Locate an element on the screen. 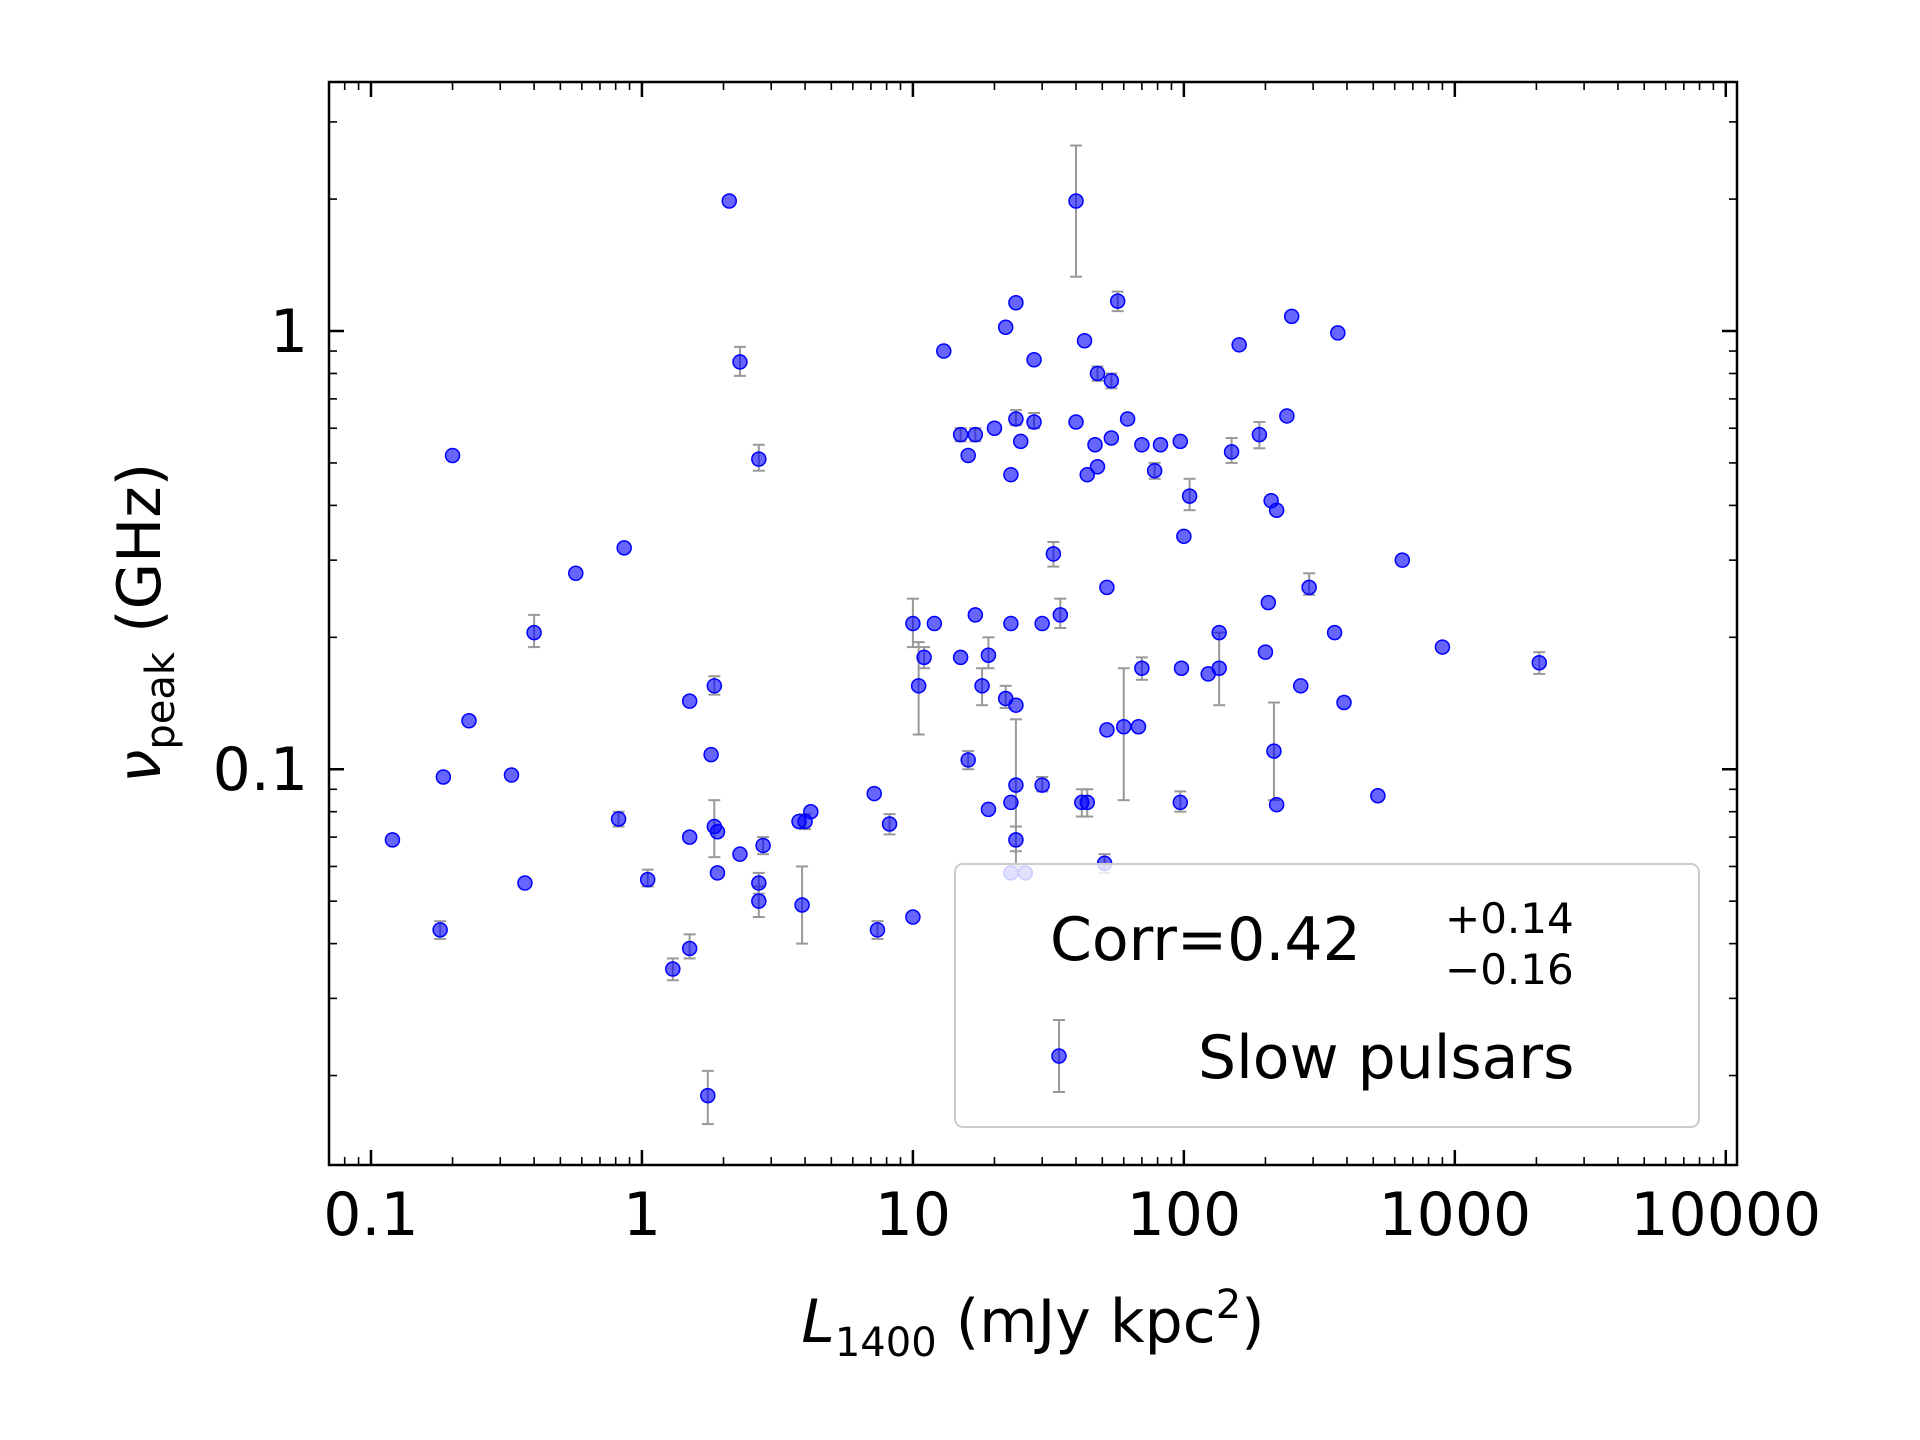 Image resolution: width=1920 pixels, height=1440 pixels. legend-box is located at coordinates (1327, 995).